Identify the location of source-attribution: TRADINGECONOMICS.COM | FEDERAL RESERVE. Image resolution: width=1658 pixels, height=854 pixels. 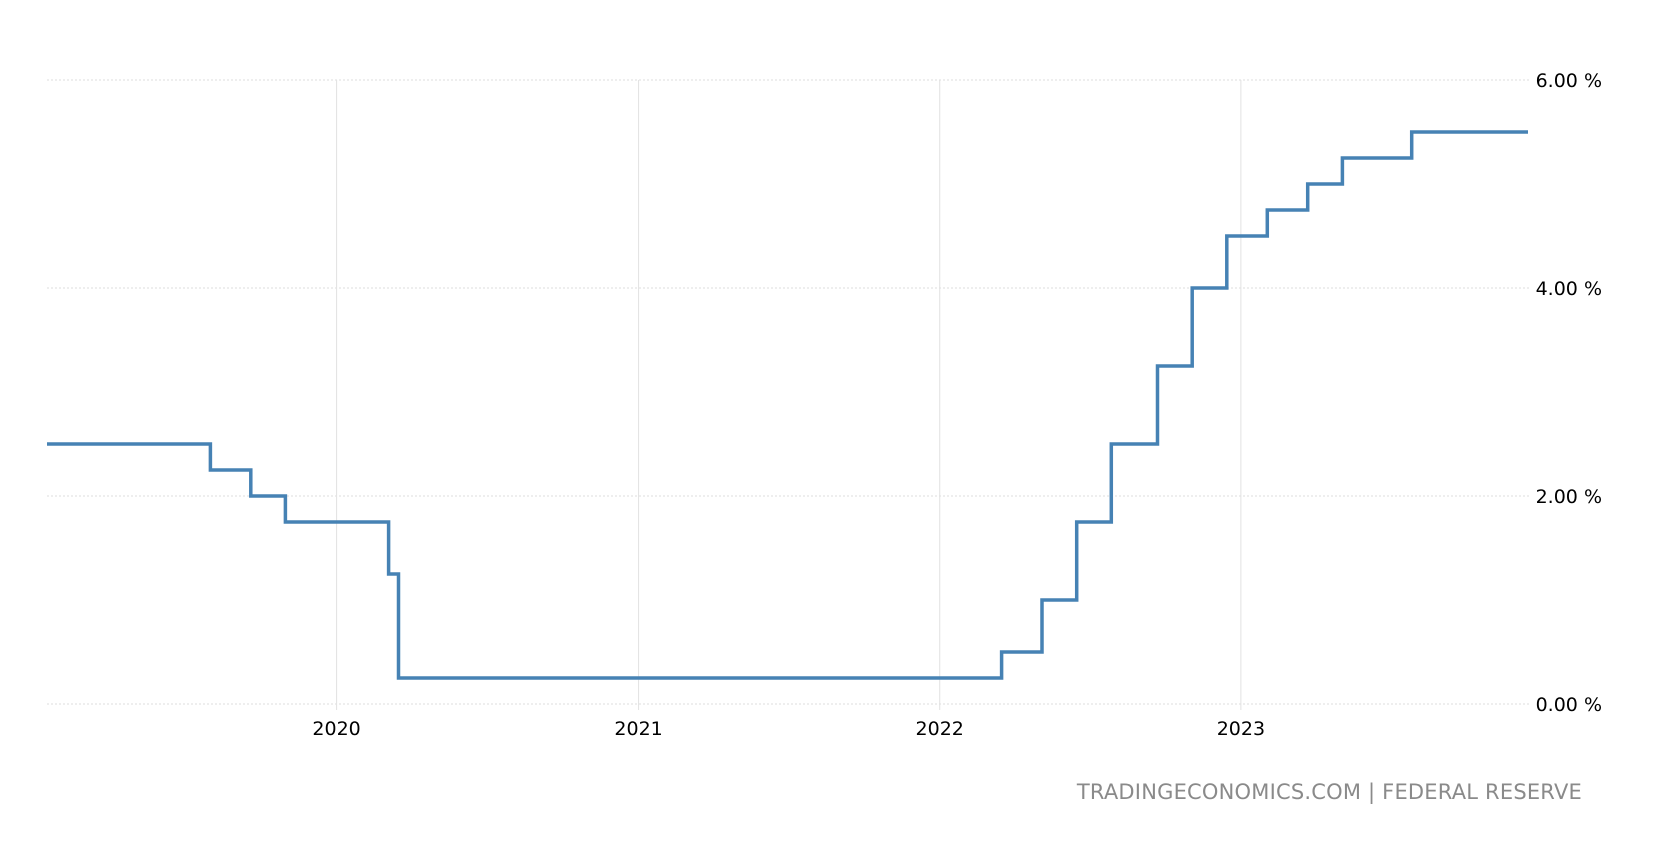
(1329, 792).